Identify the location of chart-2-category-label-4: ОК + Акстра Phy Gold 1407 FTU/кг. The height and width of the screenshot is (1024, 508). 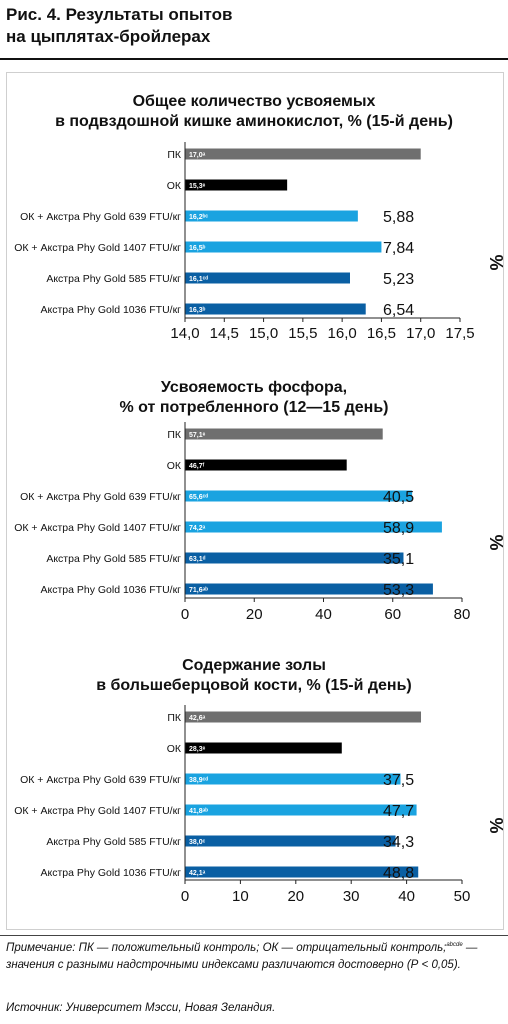
(97, 528).